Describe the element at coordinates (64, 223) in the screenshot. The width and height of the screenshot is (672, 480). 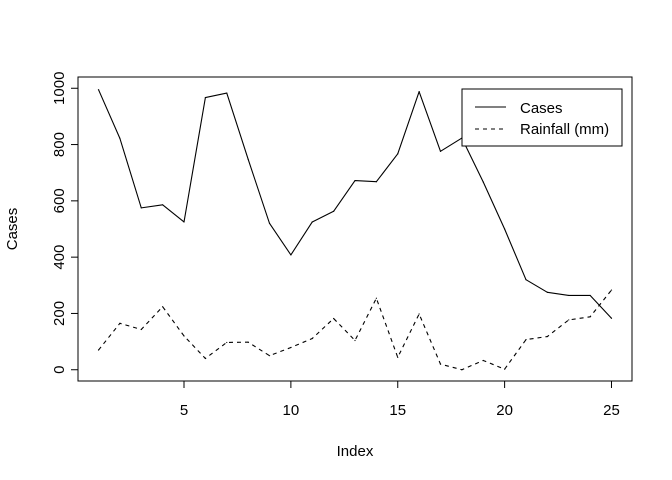
I see `y-axis: 0 200 400 600 800 1000` at that location.